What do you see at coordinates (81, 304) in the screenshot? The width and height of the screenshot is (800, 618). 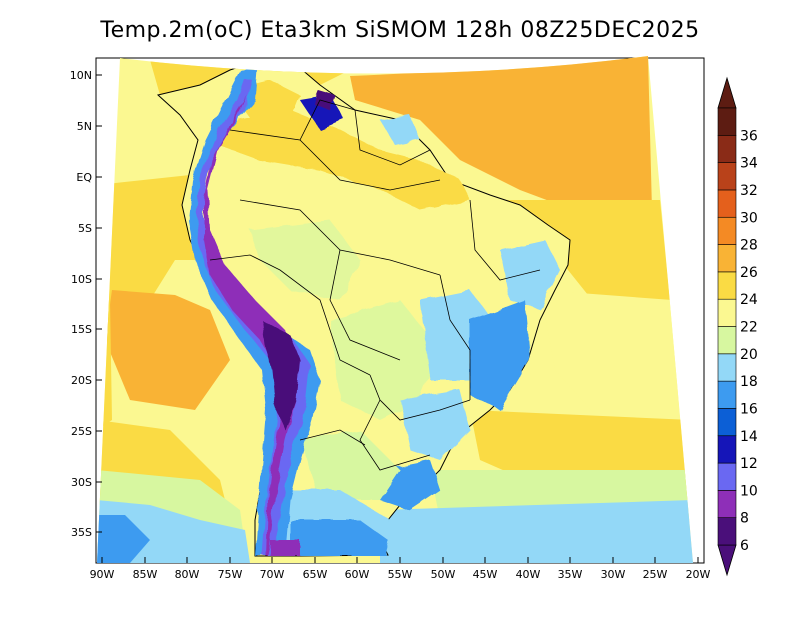 I see `latitude-labels: 10N 5N EQ 5S 10S 15S 20S 25S 30S 35S` at bounding box center [81, 304].